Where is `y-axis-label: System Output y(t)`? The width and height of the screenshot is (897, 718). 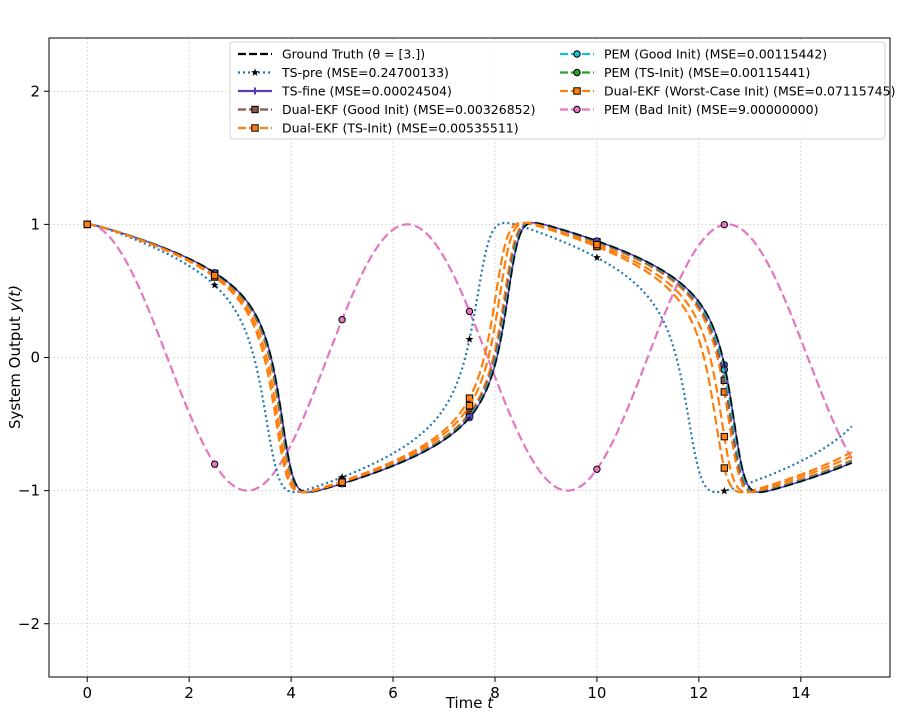 y-axis-label: System Output y(t) is located at coordinates (15, 357).